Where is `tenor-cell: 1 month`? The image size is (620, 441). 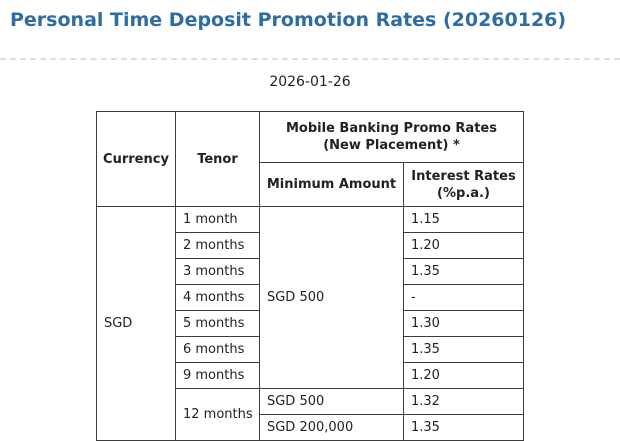 tenor-cell: 1 month is located at coordinates (217, 219).